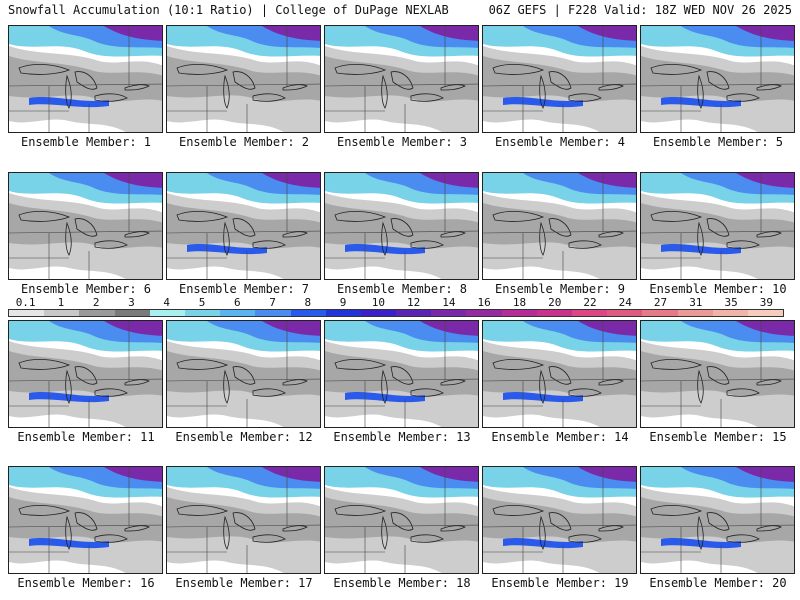  I want to click on color-scale-label: 14, so click(449, 302).